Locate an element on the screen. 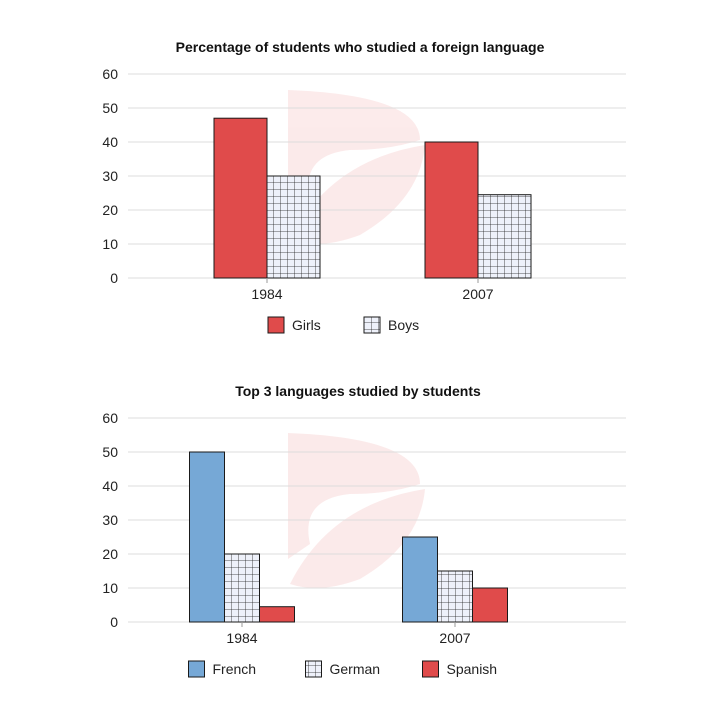 Image resolution: width=712 pixels, height=712 pixels. chart-2-legend: French German Spanish is located at coordinates (343, 669).